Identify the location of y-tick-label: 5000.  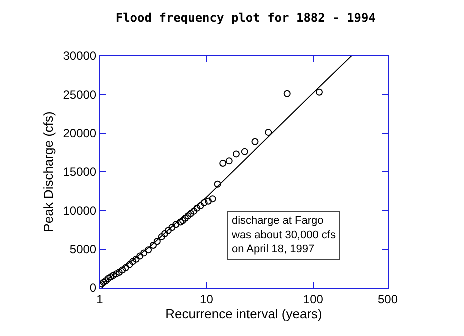
(83, 249).